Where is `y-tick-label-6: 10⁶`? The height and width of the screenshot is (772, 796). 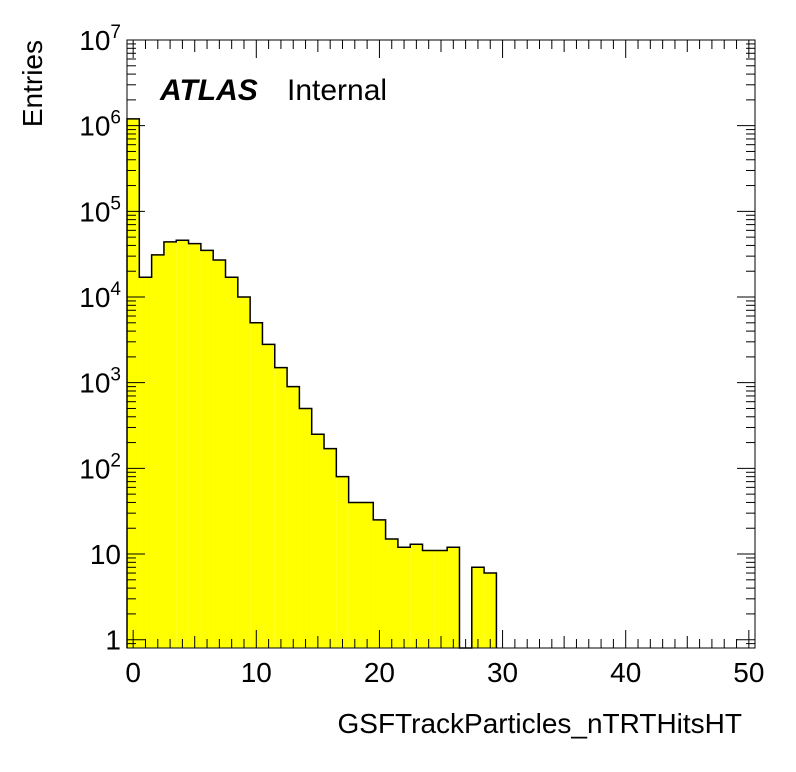
y-tick-label-6: 10⁶ is located at coordinates (100, 125).